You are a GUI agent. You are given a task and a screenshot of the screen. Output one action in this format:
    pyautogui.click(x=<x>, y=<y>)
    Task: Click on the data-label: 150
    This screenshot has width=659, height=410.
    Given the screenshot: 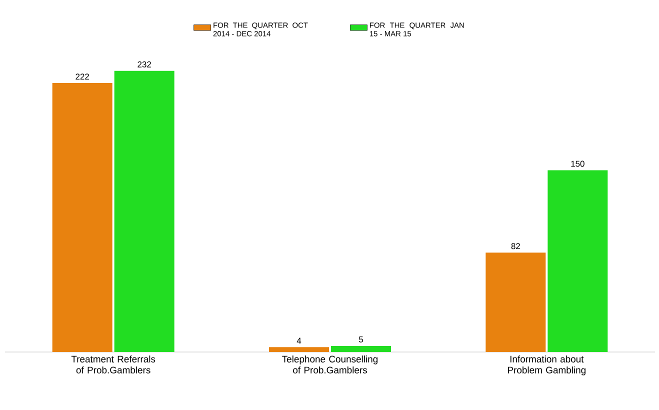 What is the action you would take?
    pyautogui.click(x=577, y=163)
    